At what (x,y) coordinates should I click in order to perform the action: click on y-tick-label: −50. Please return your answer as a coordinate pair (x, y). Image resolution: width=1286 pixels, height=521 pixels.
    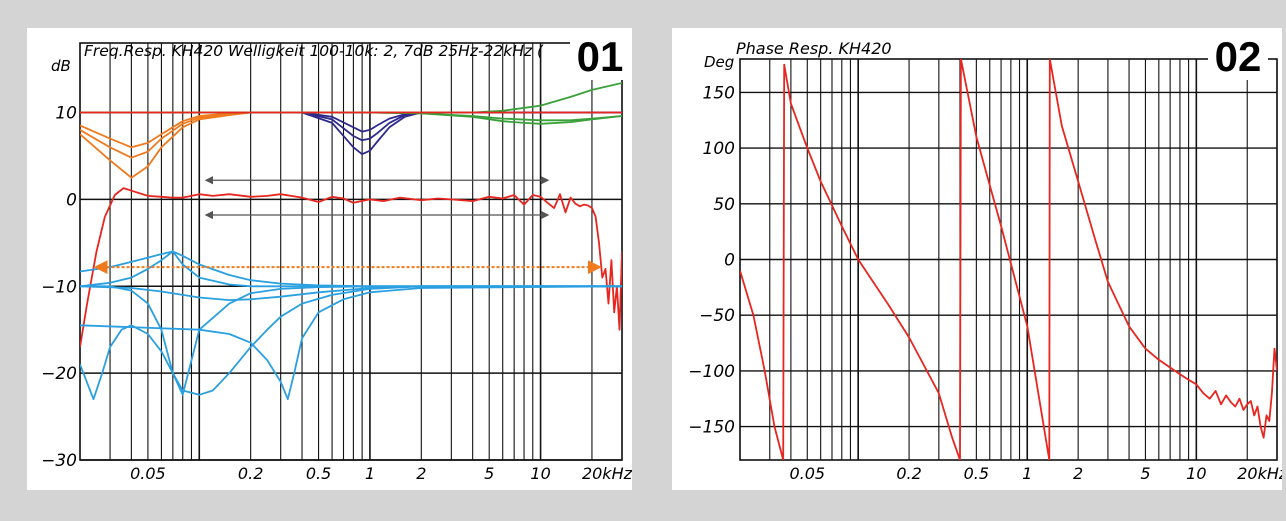
    Looking at the image, I should click on (717, 316).